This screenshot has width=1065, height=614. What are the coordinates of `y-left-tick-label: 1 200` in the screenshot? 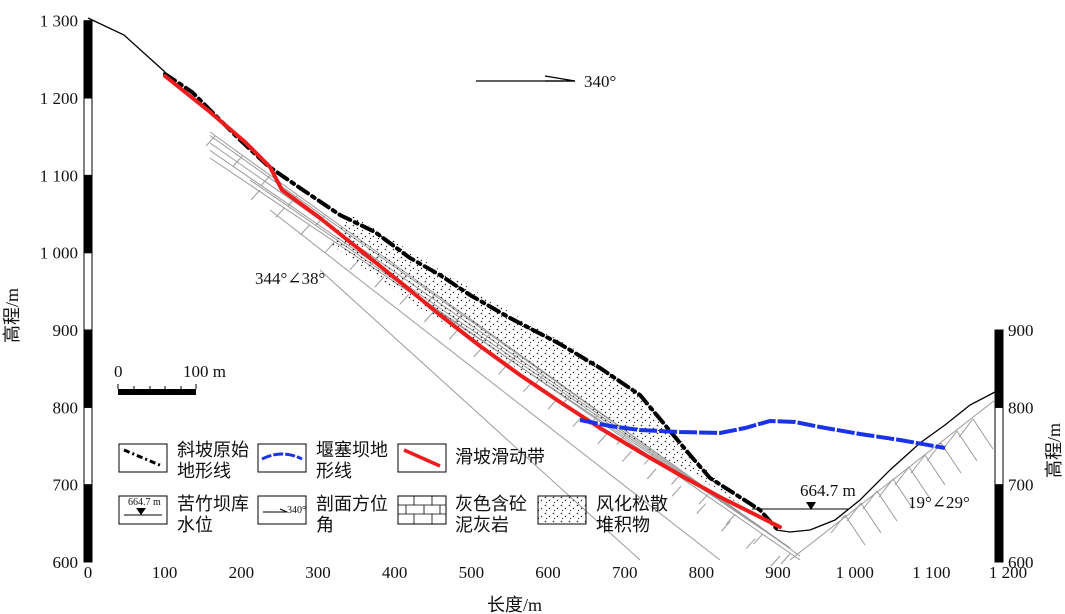 It's located at (59, 98).